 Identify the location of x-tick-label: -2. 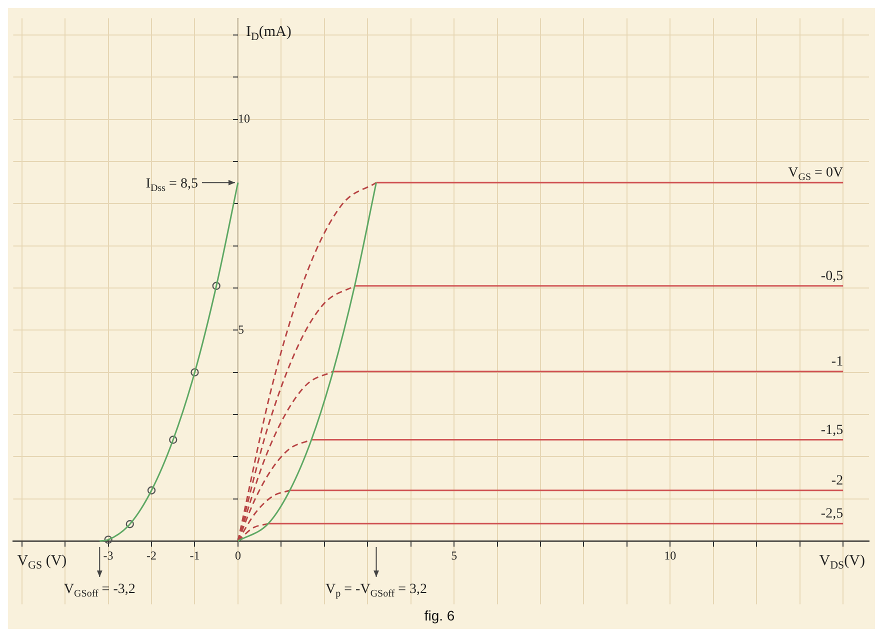
(151, 555).